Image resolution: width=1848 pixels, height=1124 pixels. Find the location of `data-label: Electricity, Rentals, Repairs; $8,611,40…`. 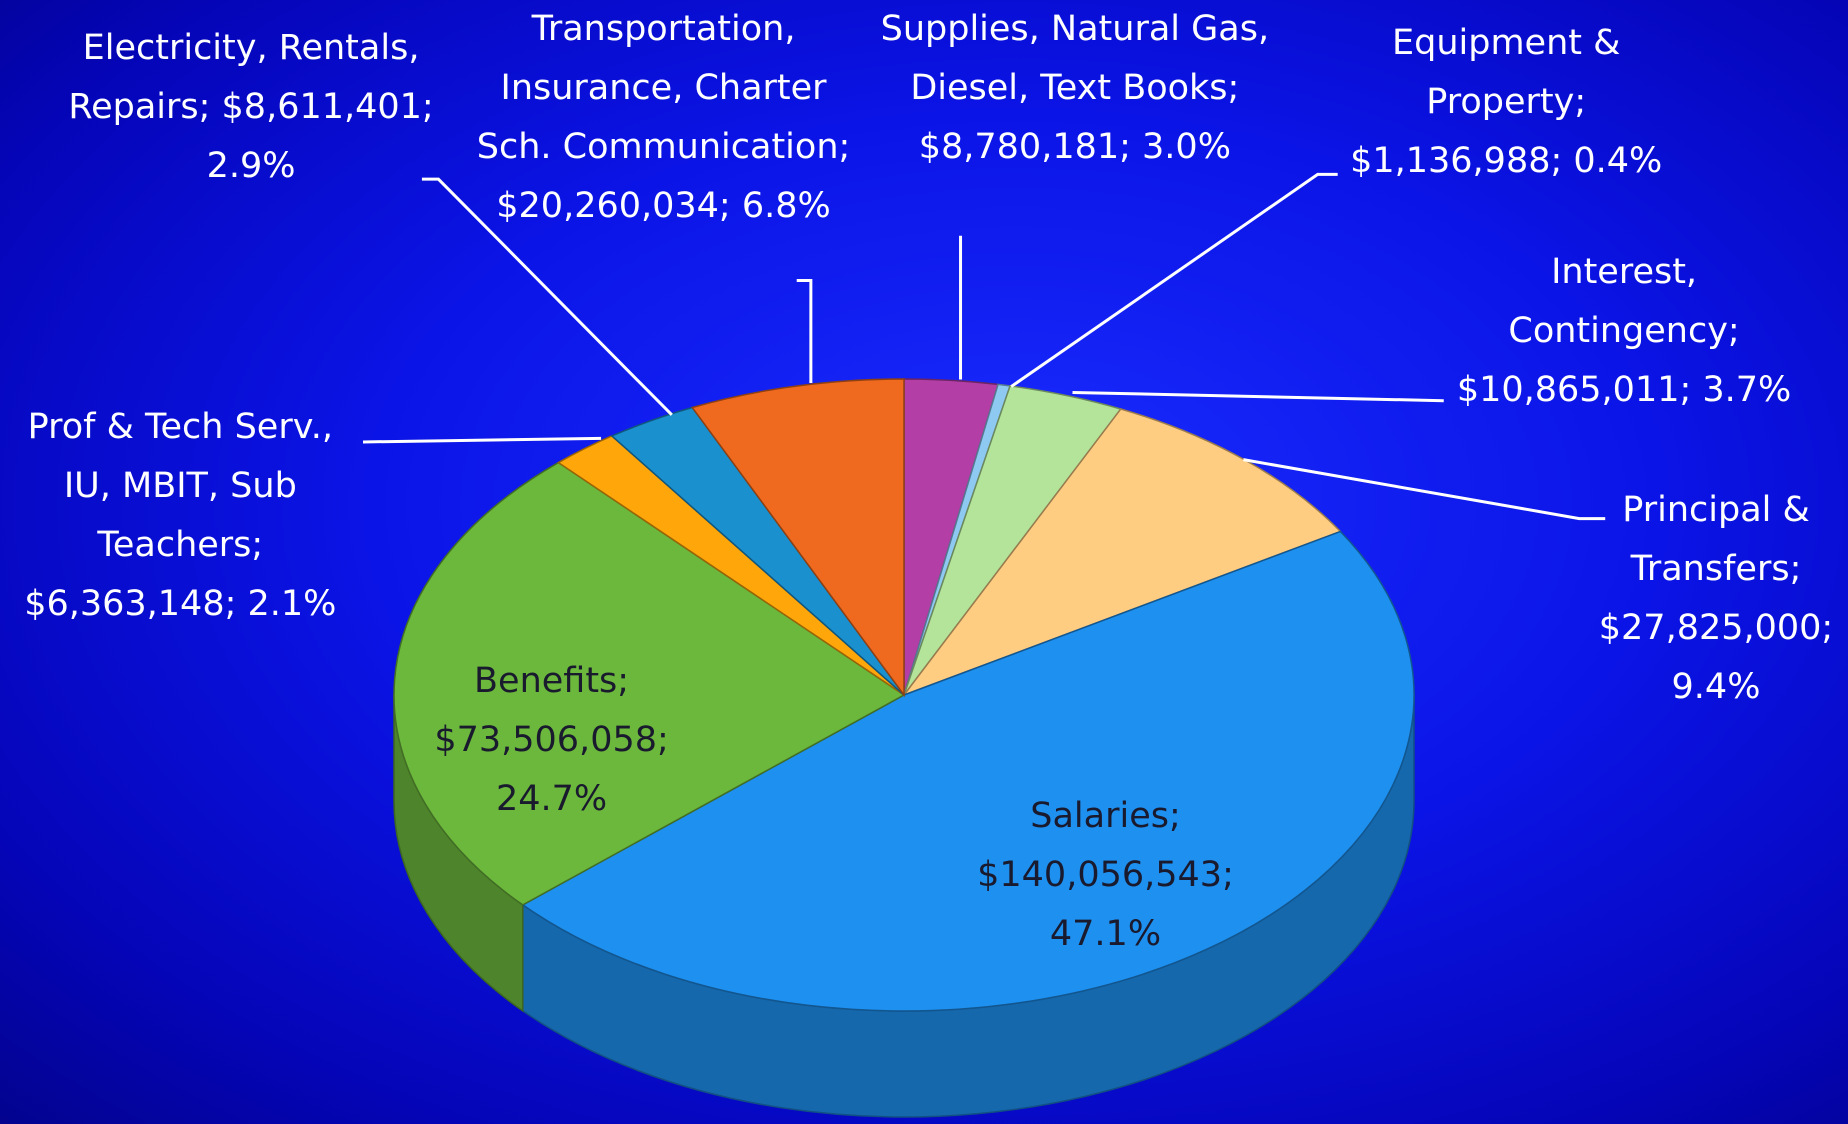

data-label: Electricity, Rentals, Repairs; $8,611,40… is located at coordinates (251, 106).